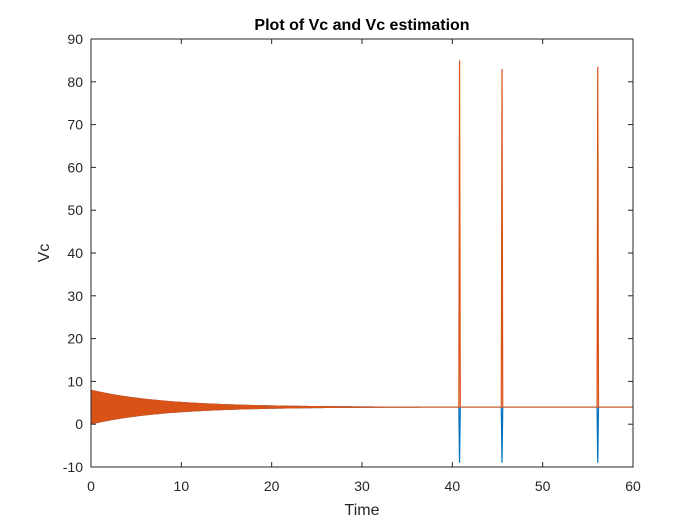 This screenshot has width=700, height=525. I want to click on y-tick-label: 30, so click(75, 296).